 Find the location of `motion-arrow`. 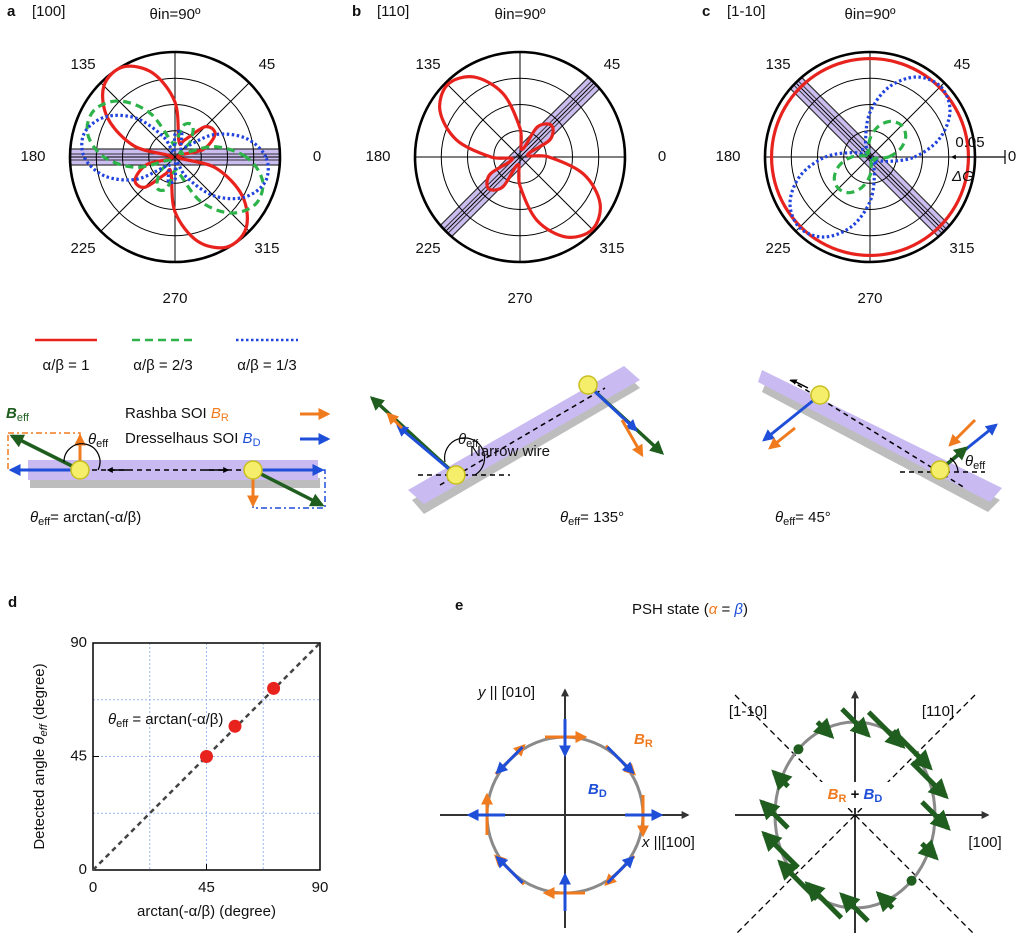

motion-arrow is located at coordinates (799, 384).